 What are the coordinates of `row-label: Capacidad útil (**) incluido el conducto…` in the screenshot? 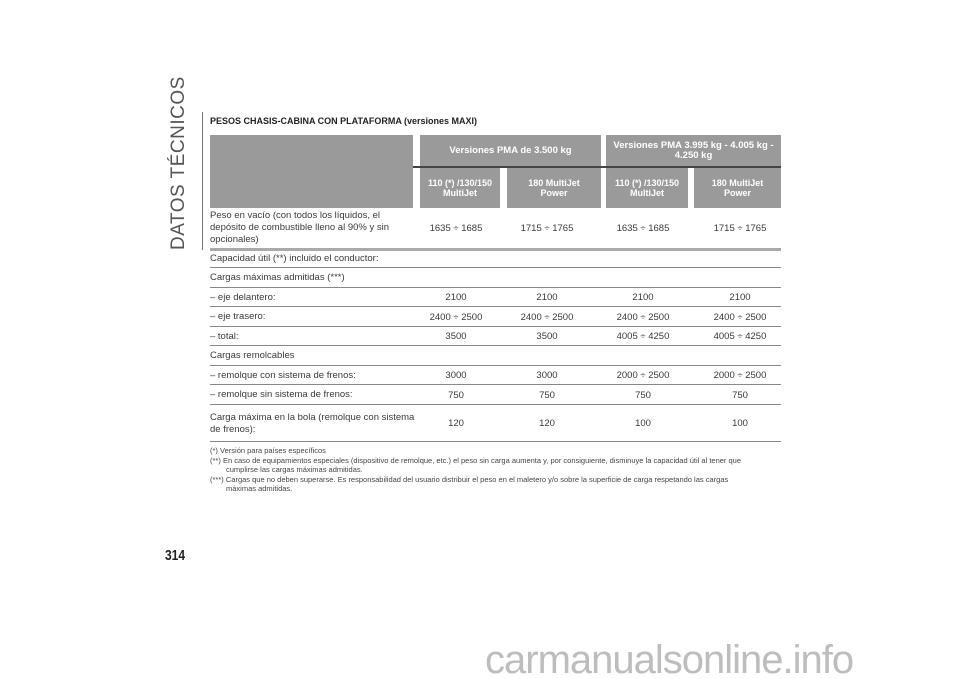 It's located at (294, 258).